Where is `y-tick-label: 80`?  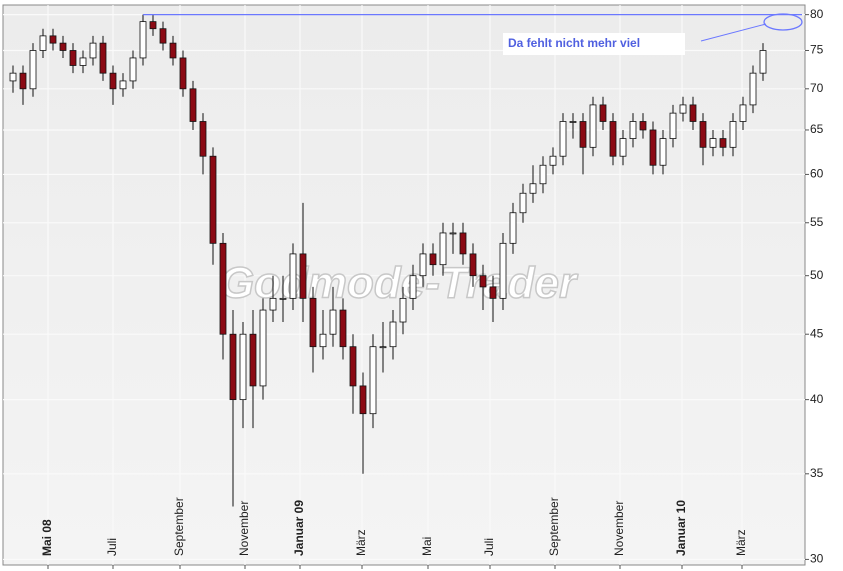
y-tick-label: 80 is located at coordinates (817, 14).